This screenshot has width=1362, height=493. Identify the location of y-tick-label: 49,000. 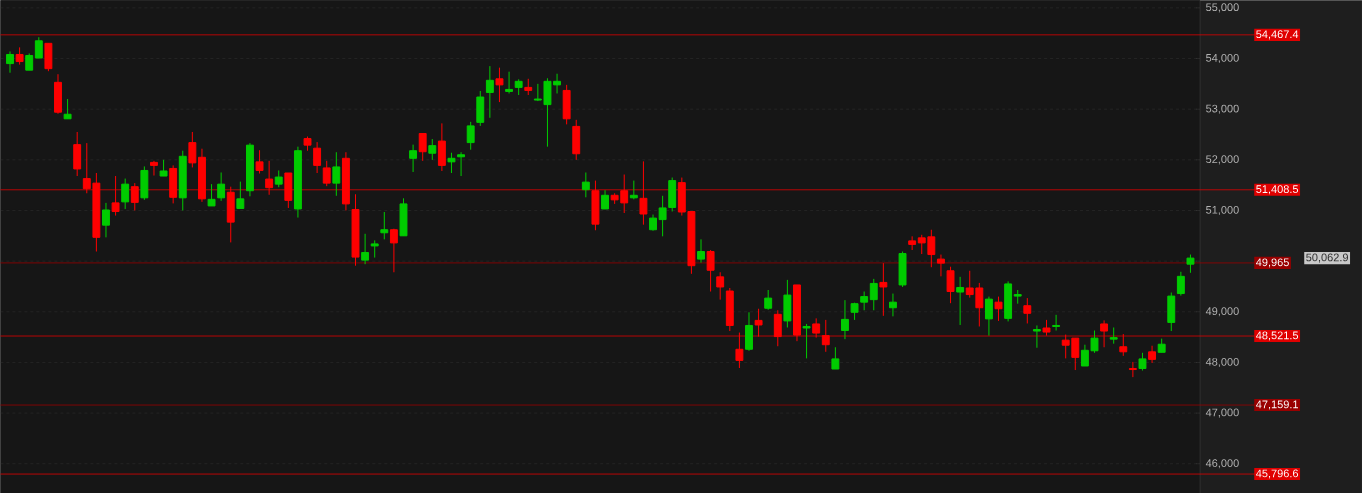
(1222, 312).